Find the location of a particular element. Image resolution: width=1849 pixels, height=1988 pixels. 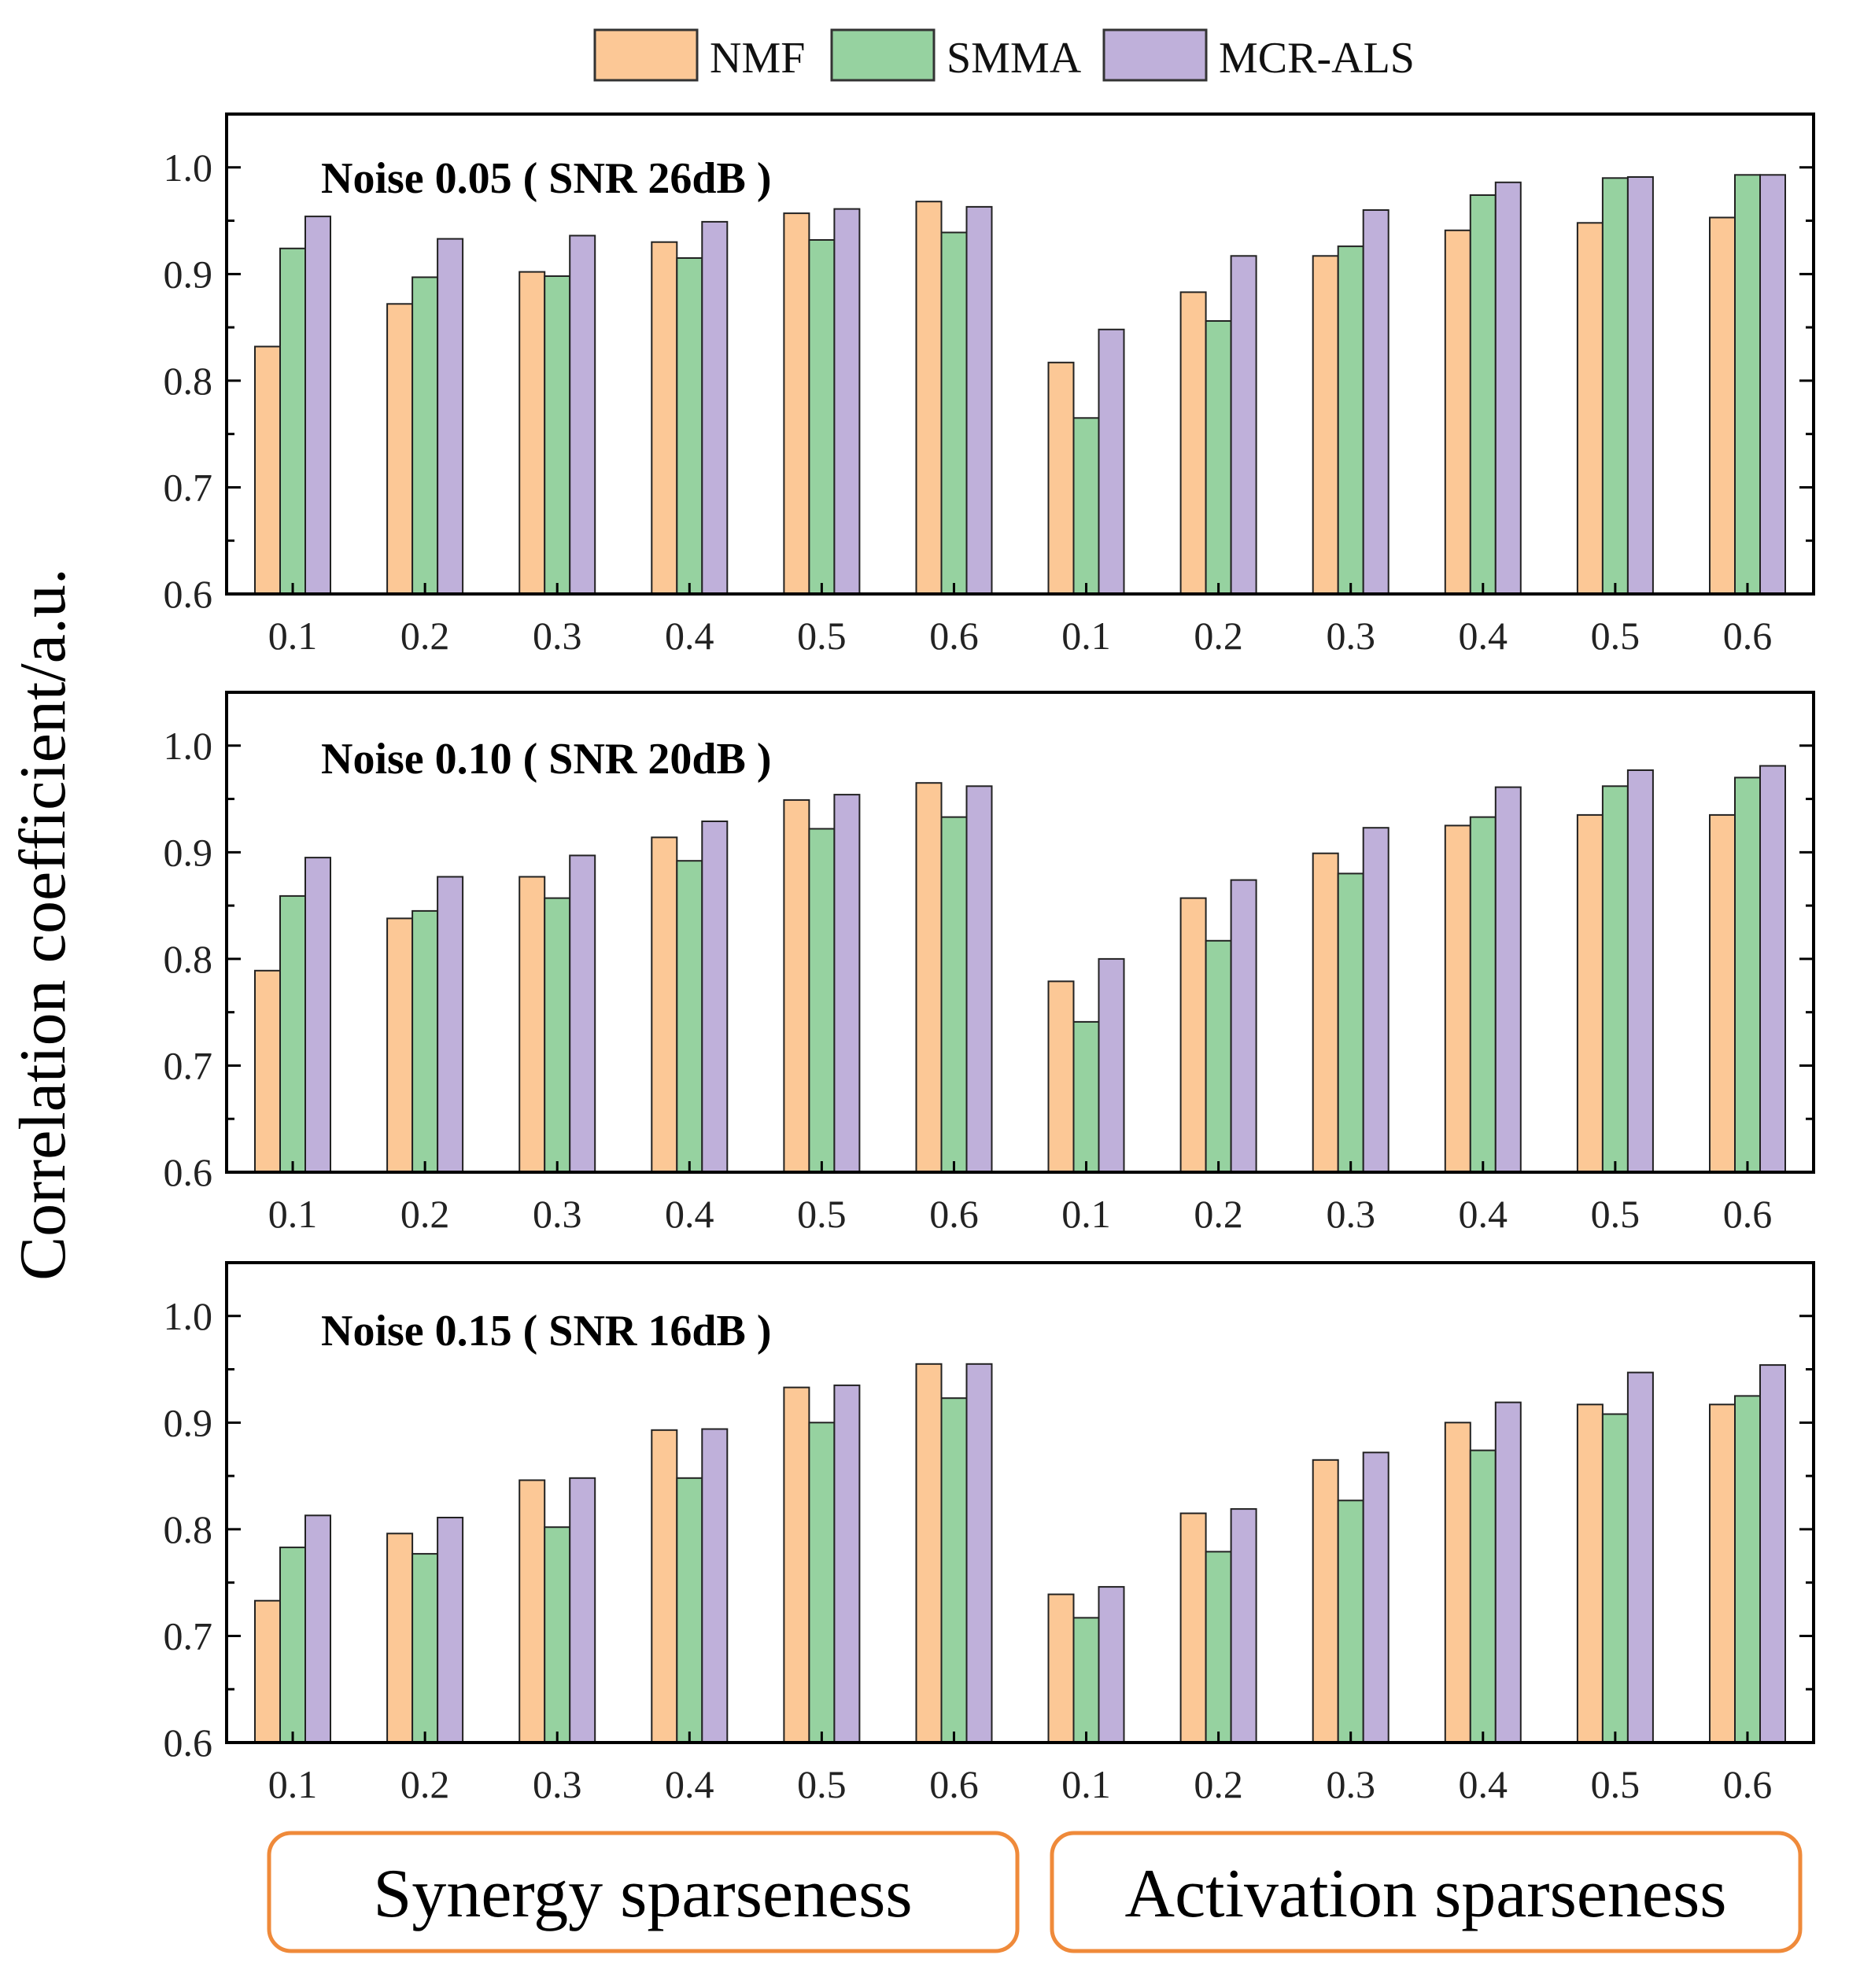

panel-title: Noise 0.05 ( SNR 26dB ) is located at coordinates (546, 178).